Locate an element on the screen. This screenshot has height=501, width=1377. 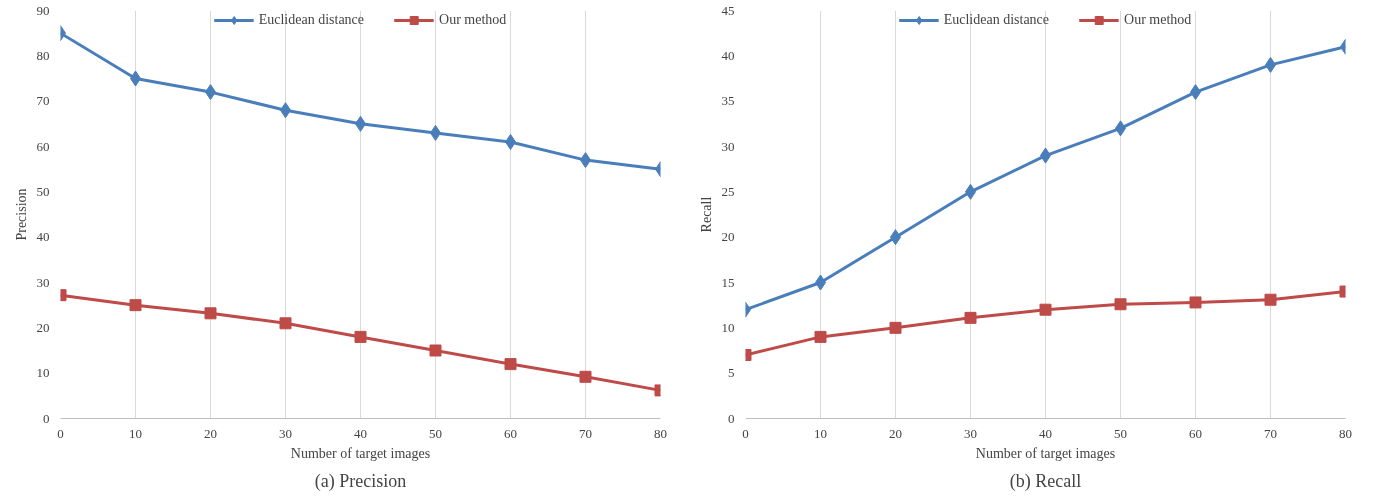
y-tick-label: 25 is located at coordinates (728, 191).